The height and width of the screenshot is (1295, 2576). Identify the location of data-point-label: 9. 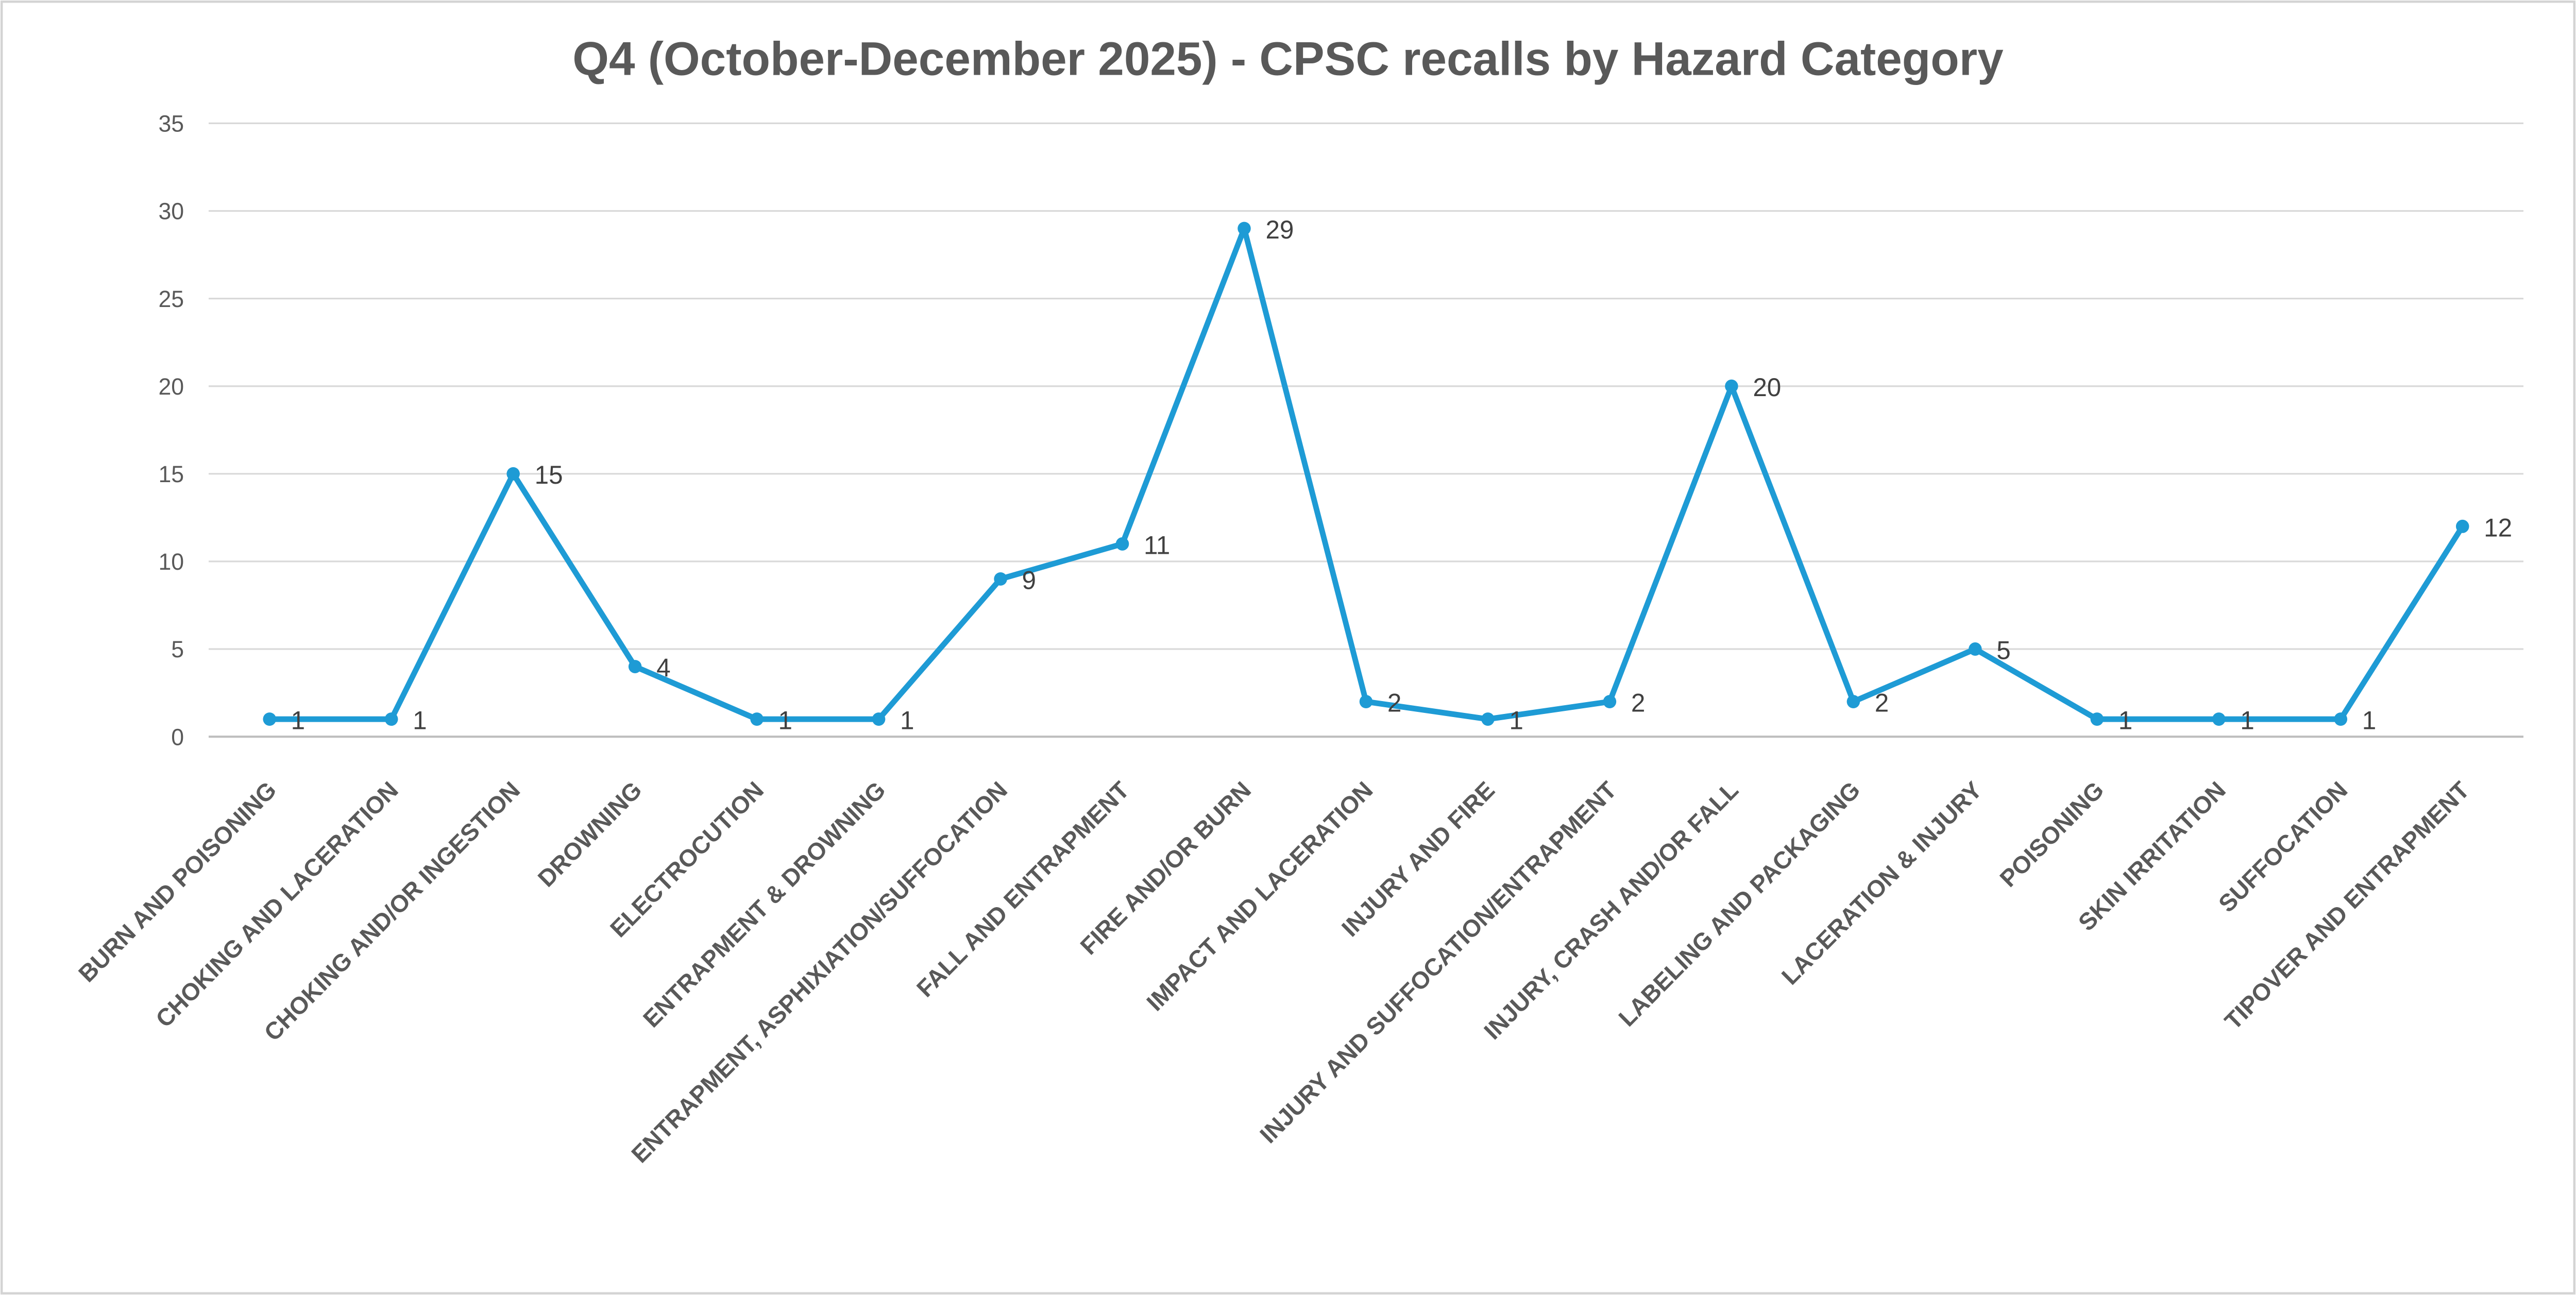
(1029, 580).